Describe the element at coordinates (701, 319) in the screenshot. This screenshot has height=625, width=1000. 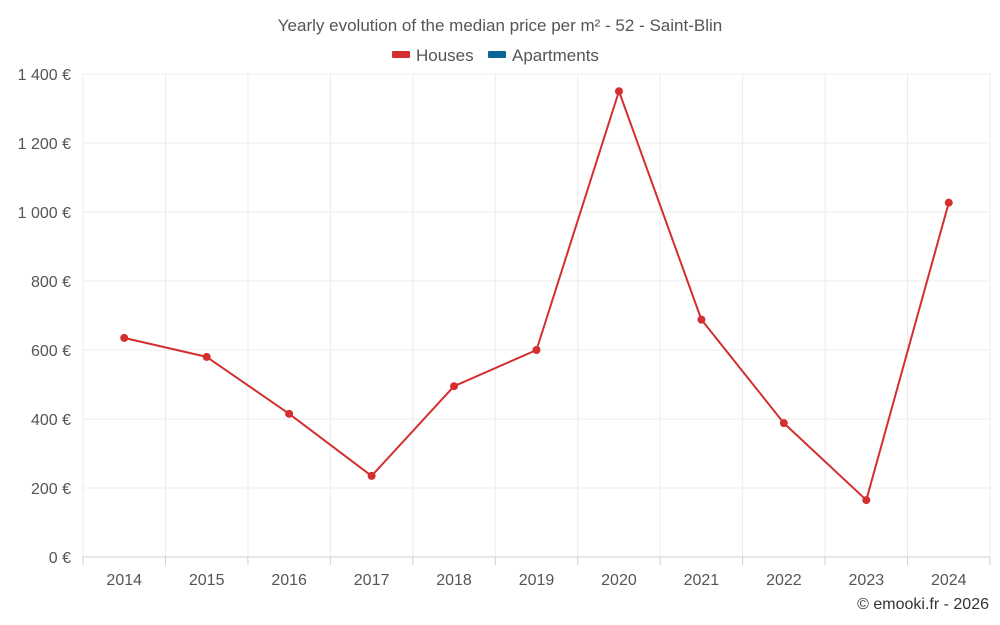
I see `data-point-houses-2021` at that location.